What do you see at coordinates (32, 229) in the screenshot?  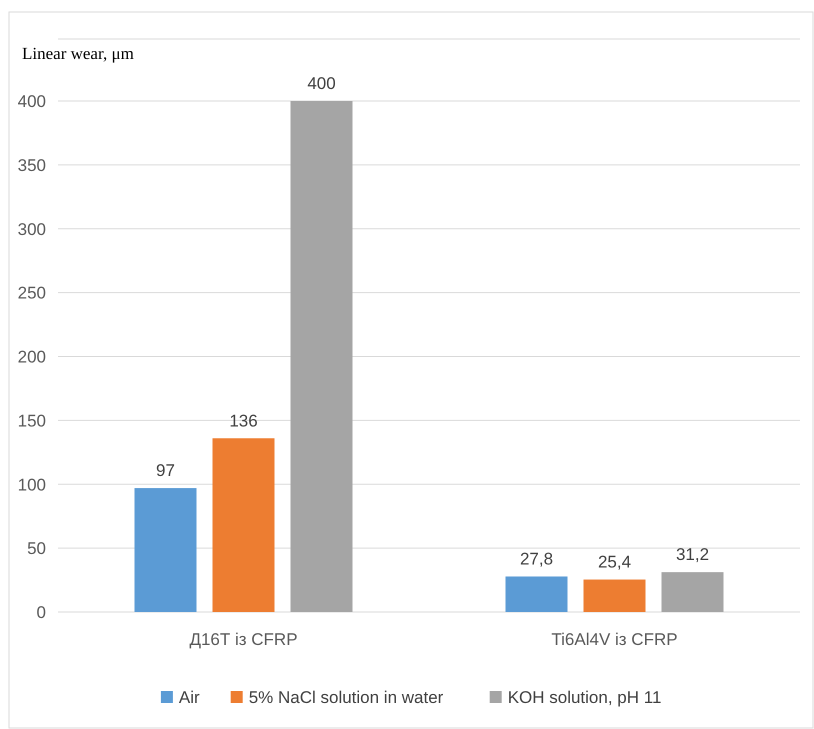 I see `y-tick-label: 300` at bounding box center [32, 229].